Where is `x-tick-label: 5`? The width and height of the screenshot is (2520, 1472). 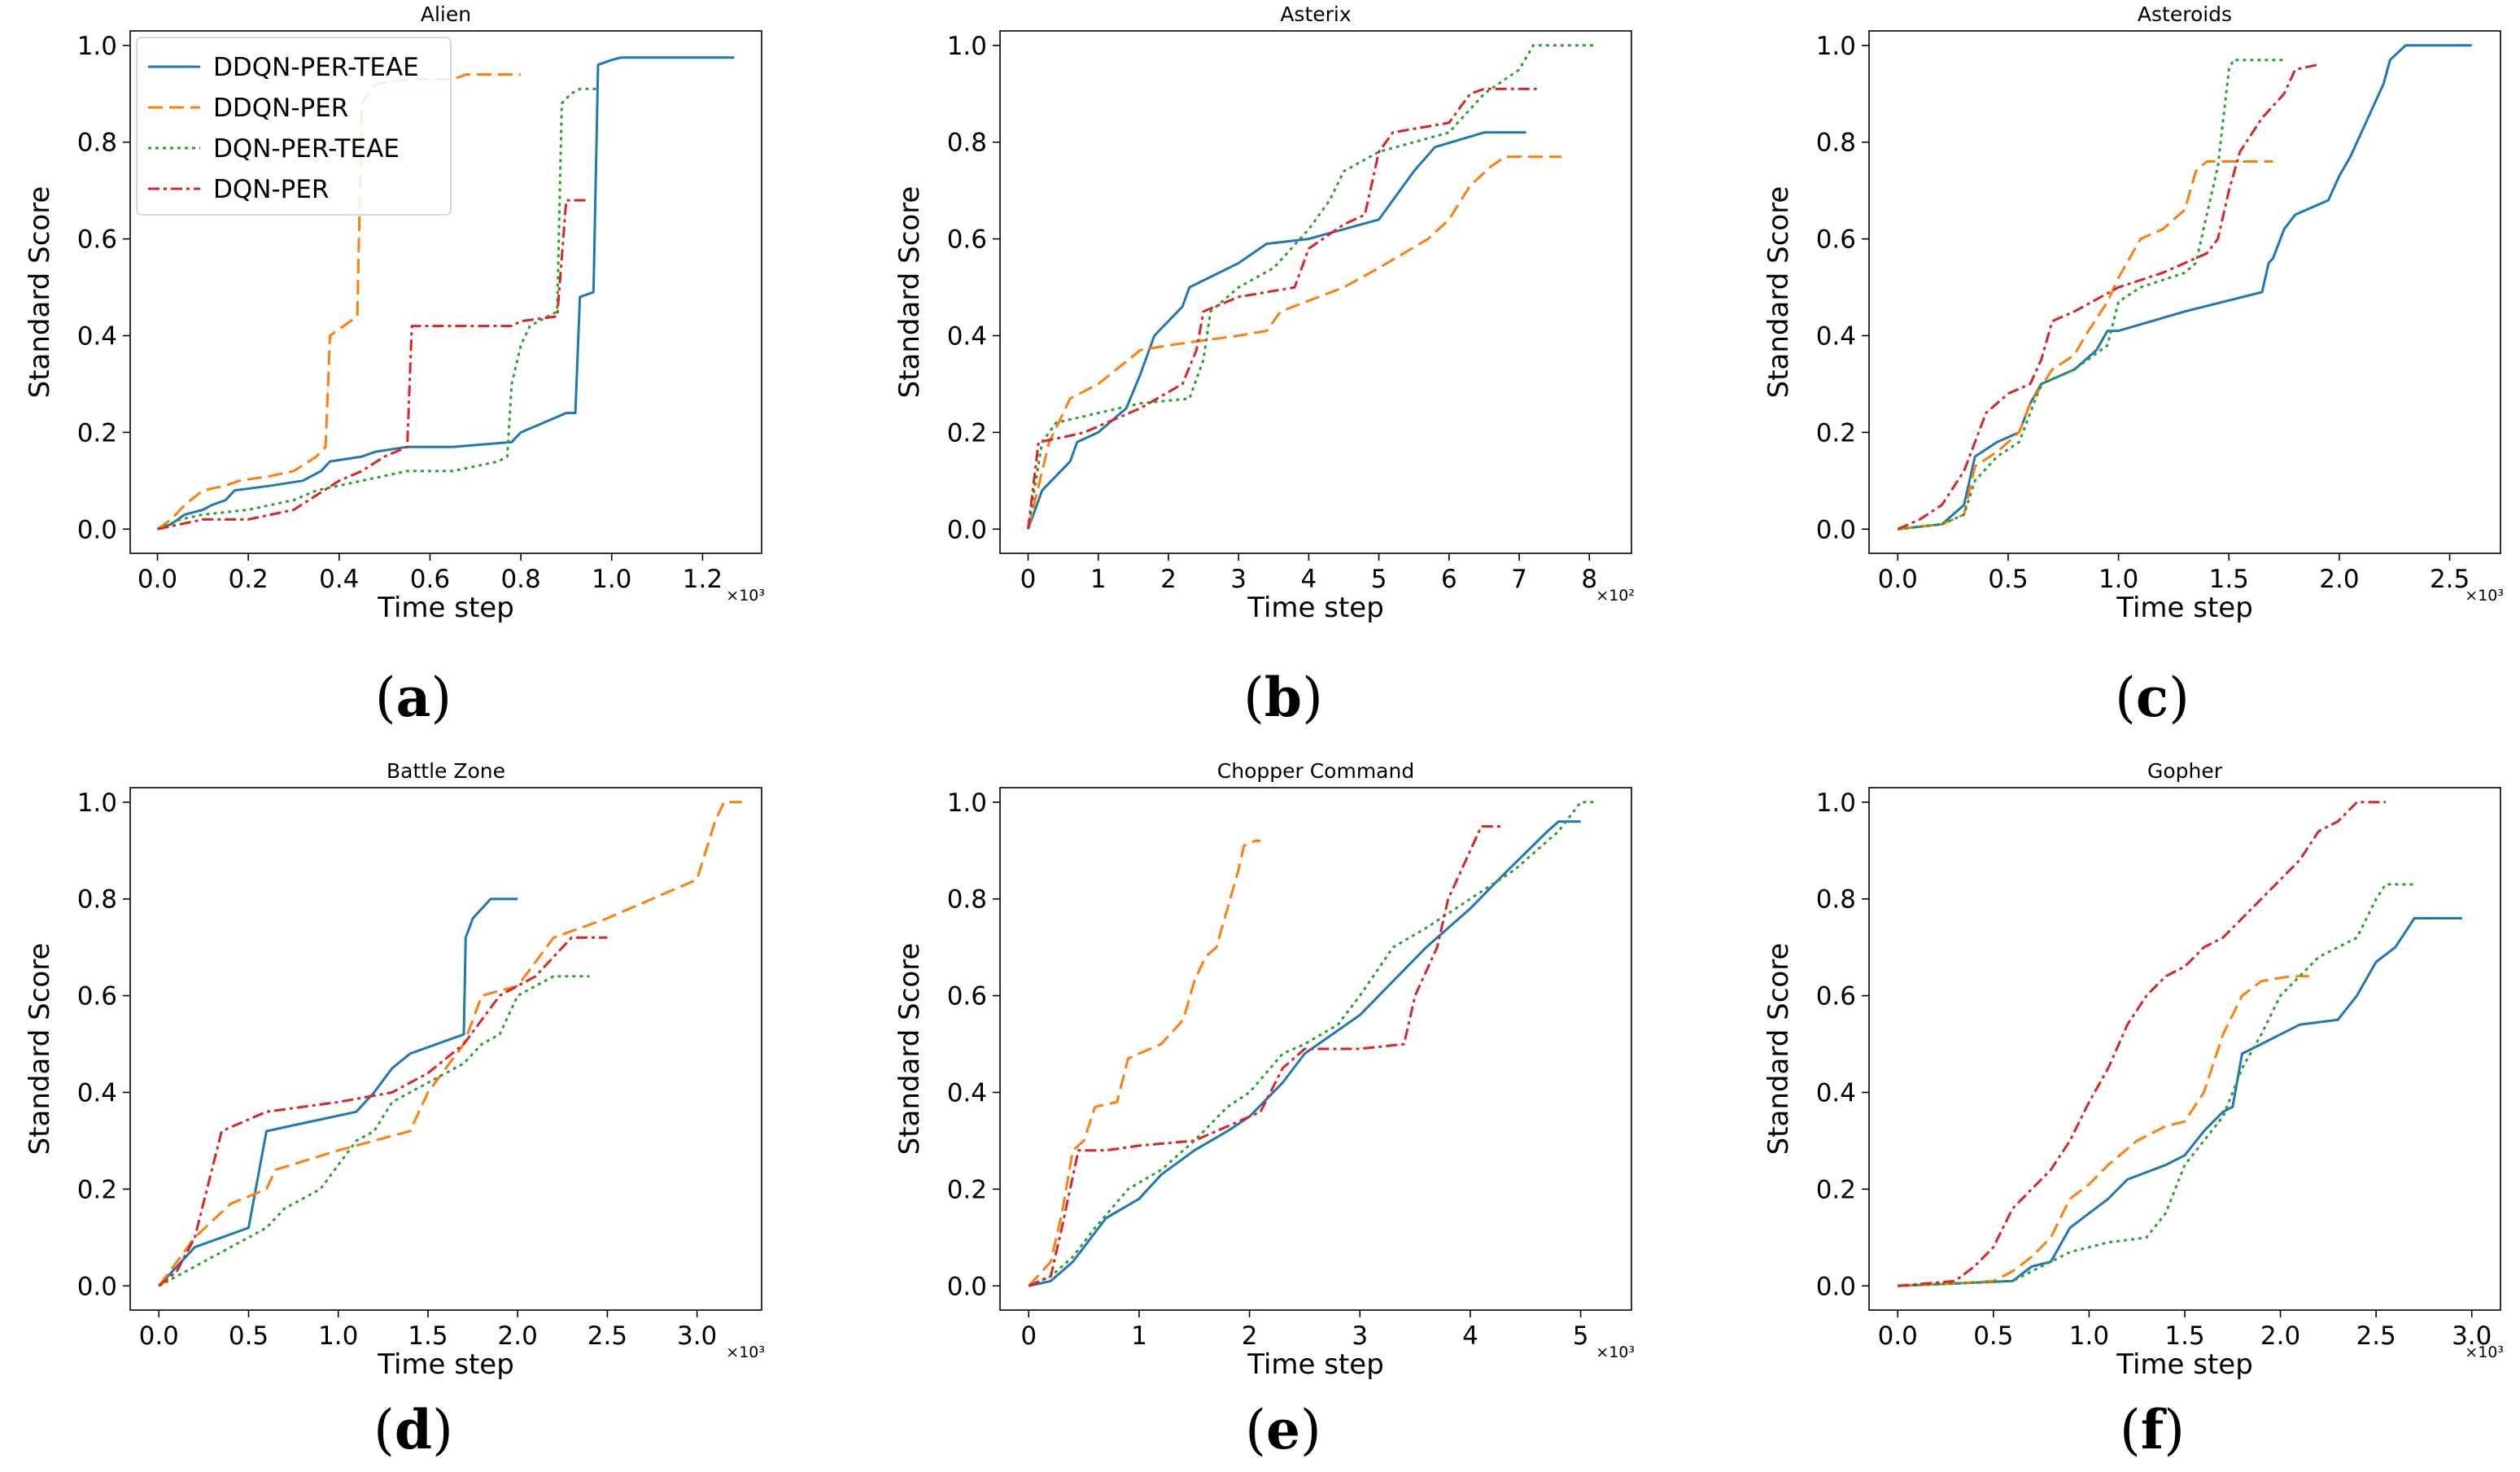
x-tick-label: 5 is located at coordinates (1379, 579).